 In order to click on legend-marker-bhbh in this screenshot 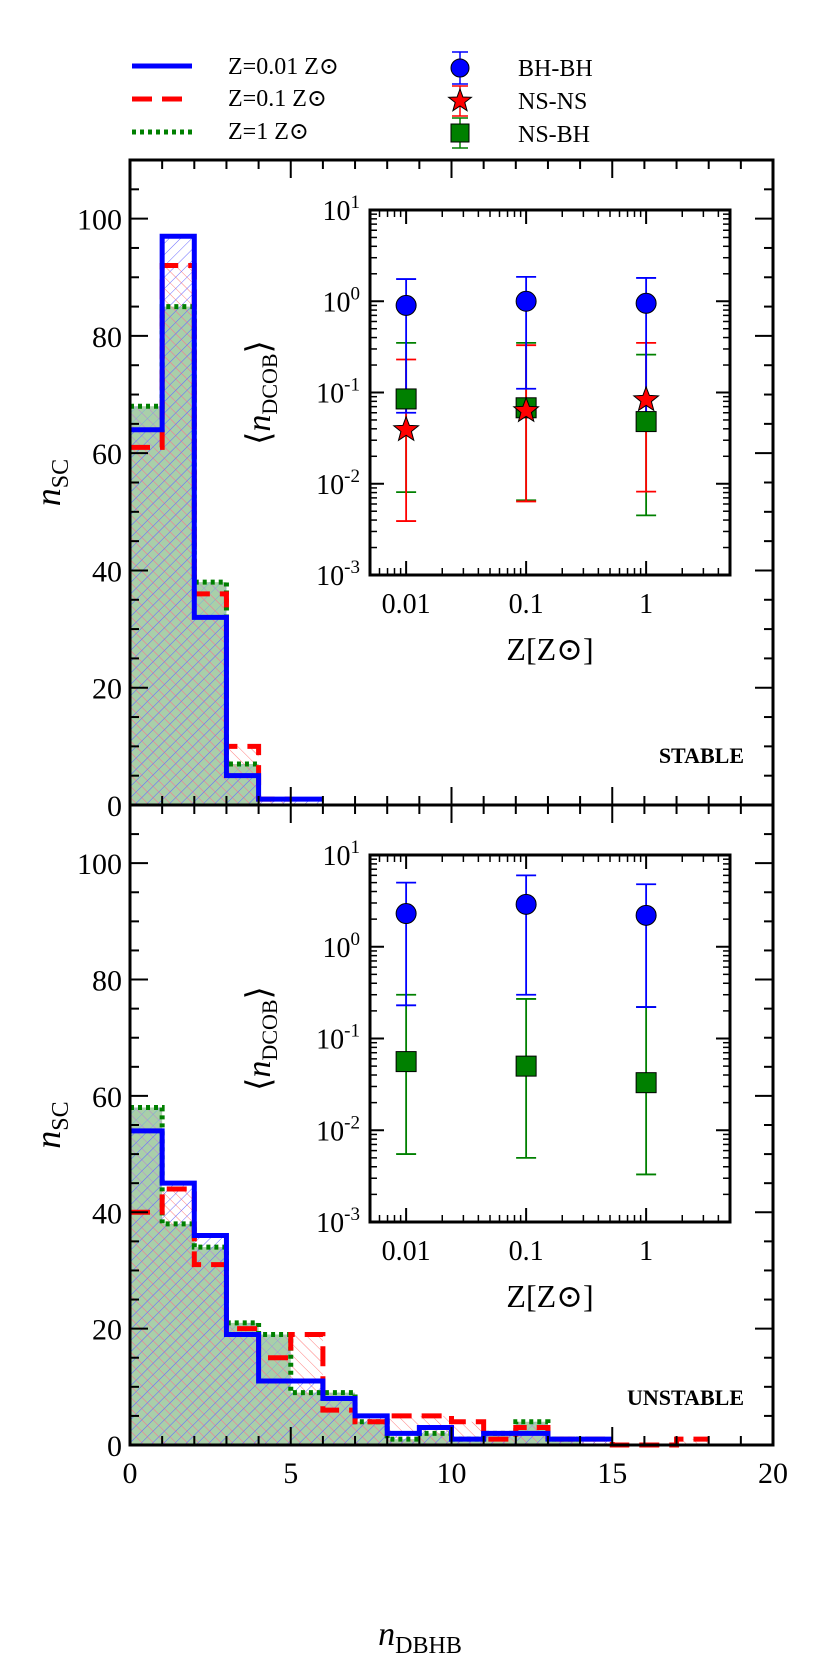, I will do `click(460, 68)`.